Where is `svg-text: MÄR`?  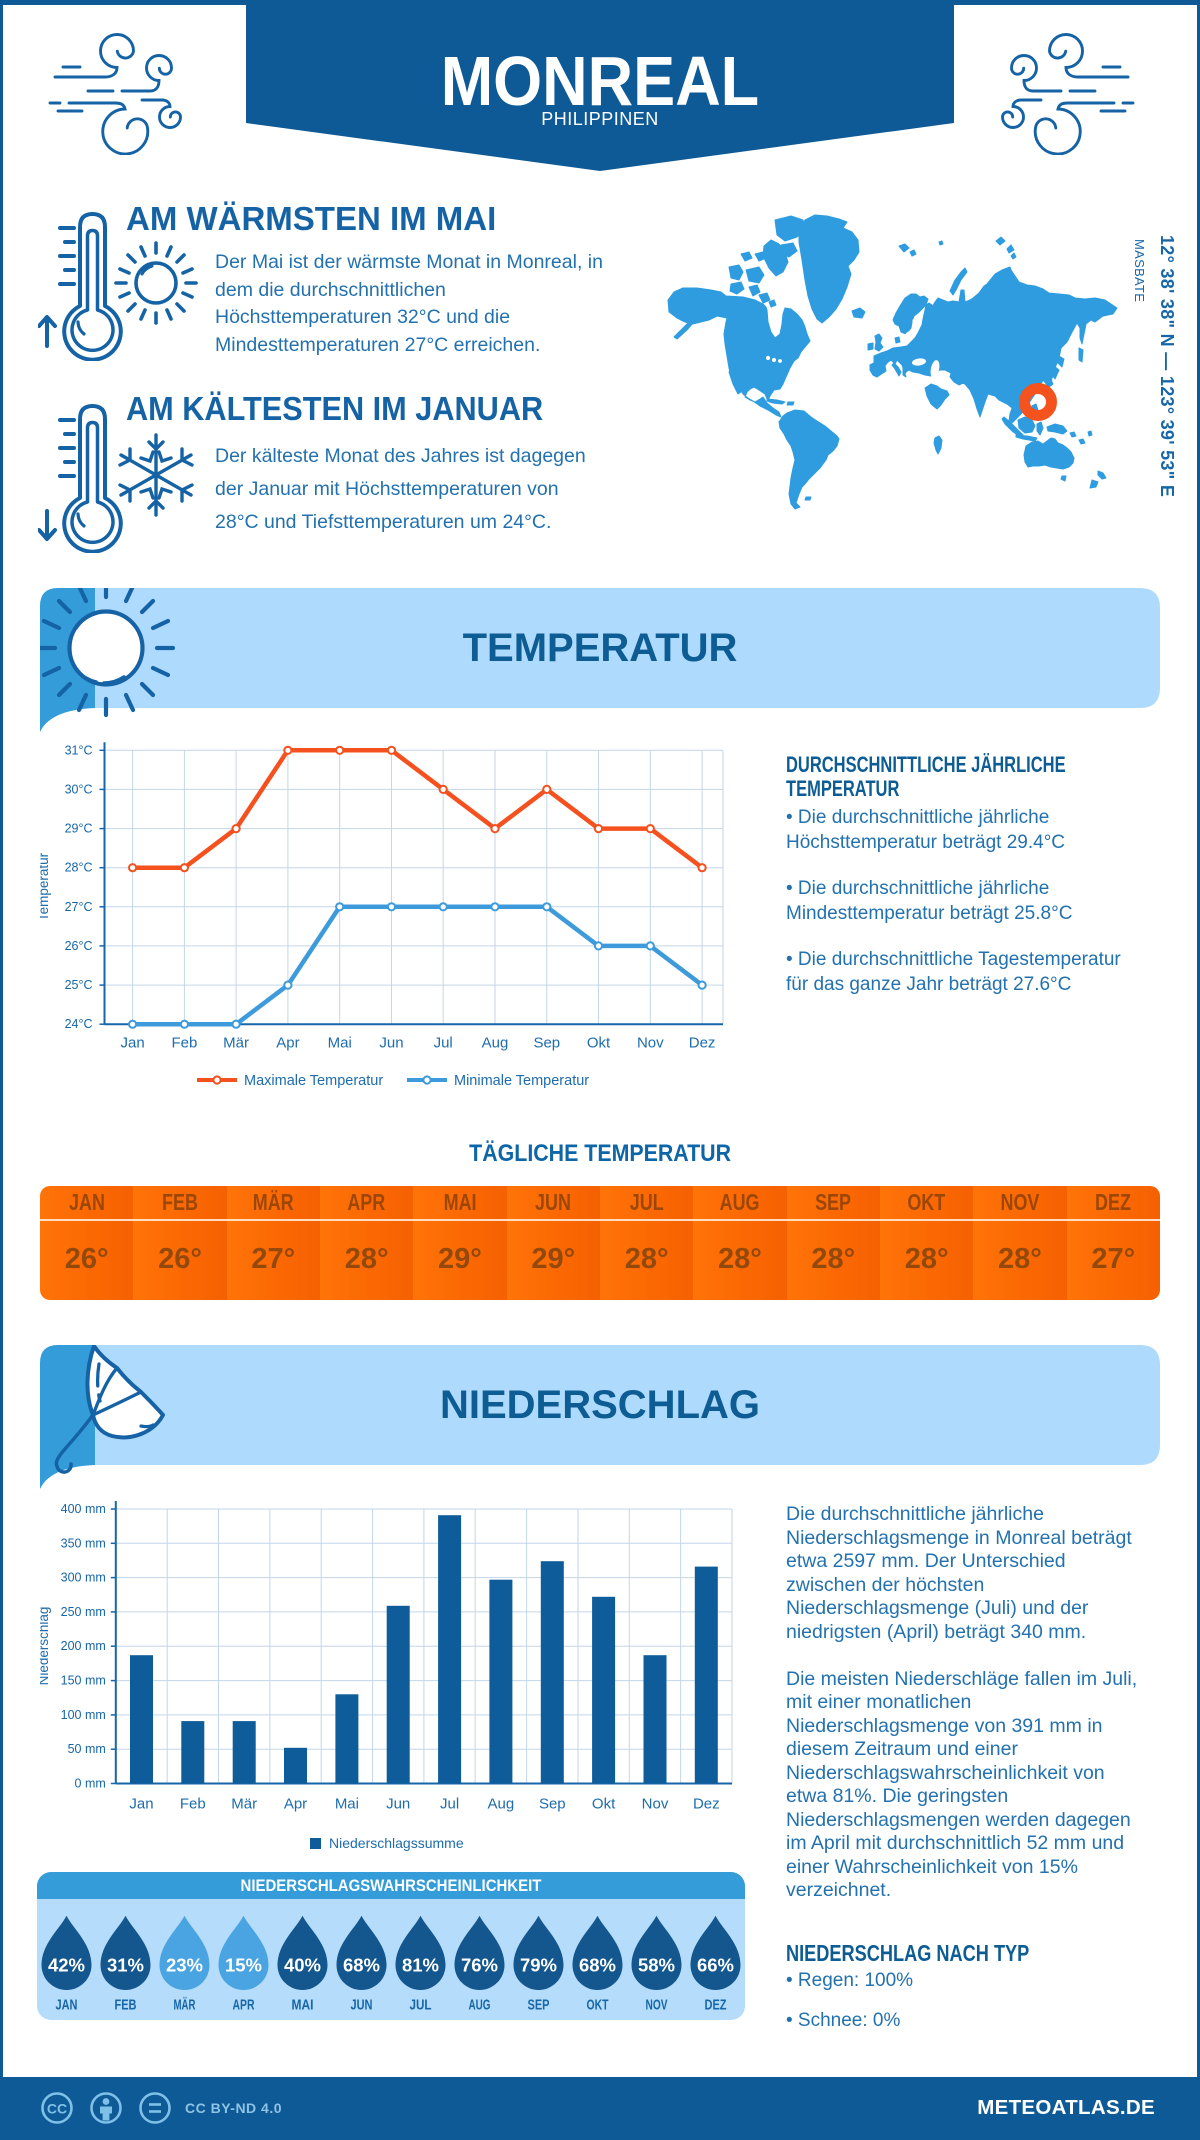
svg-text: MÄR is located at coordinates (185, 2005).